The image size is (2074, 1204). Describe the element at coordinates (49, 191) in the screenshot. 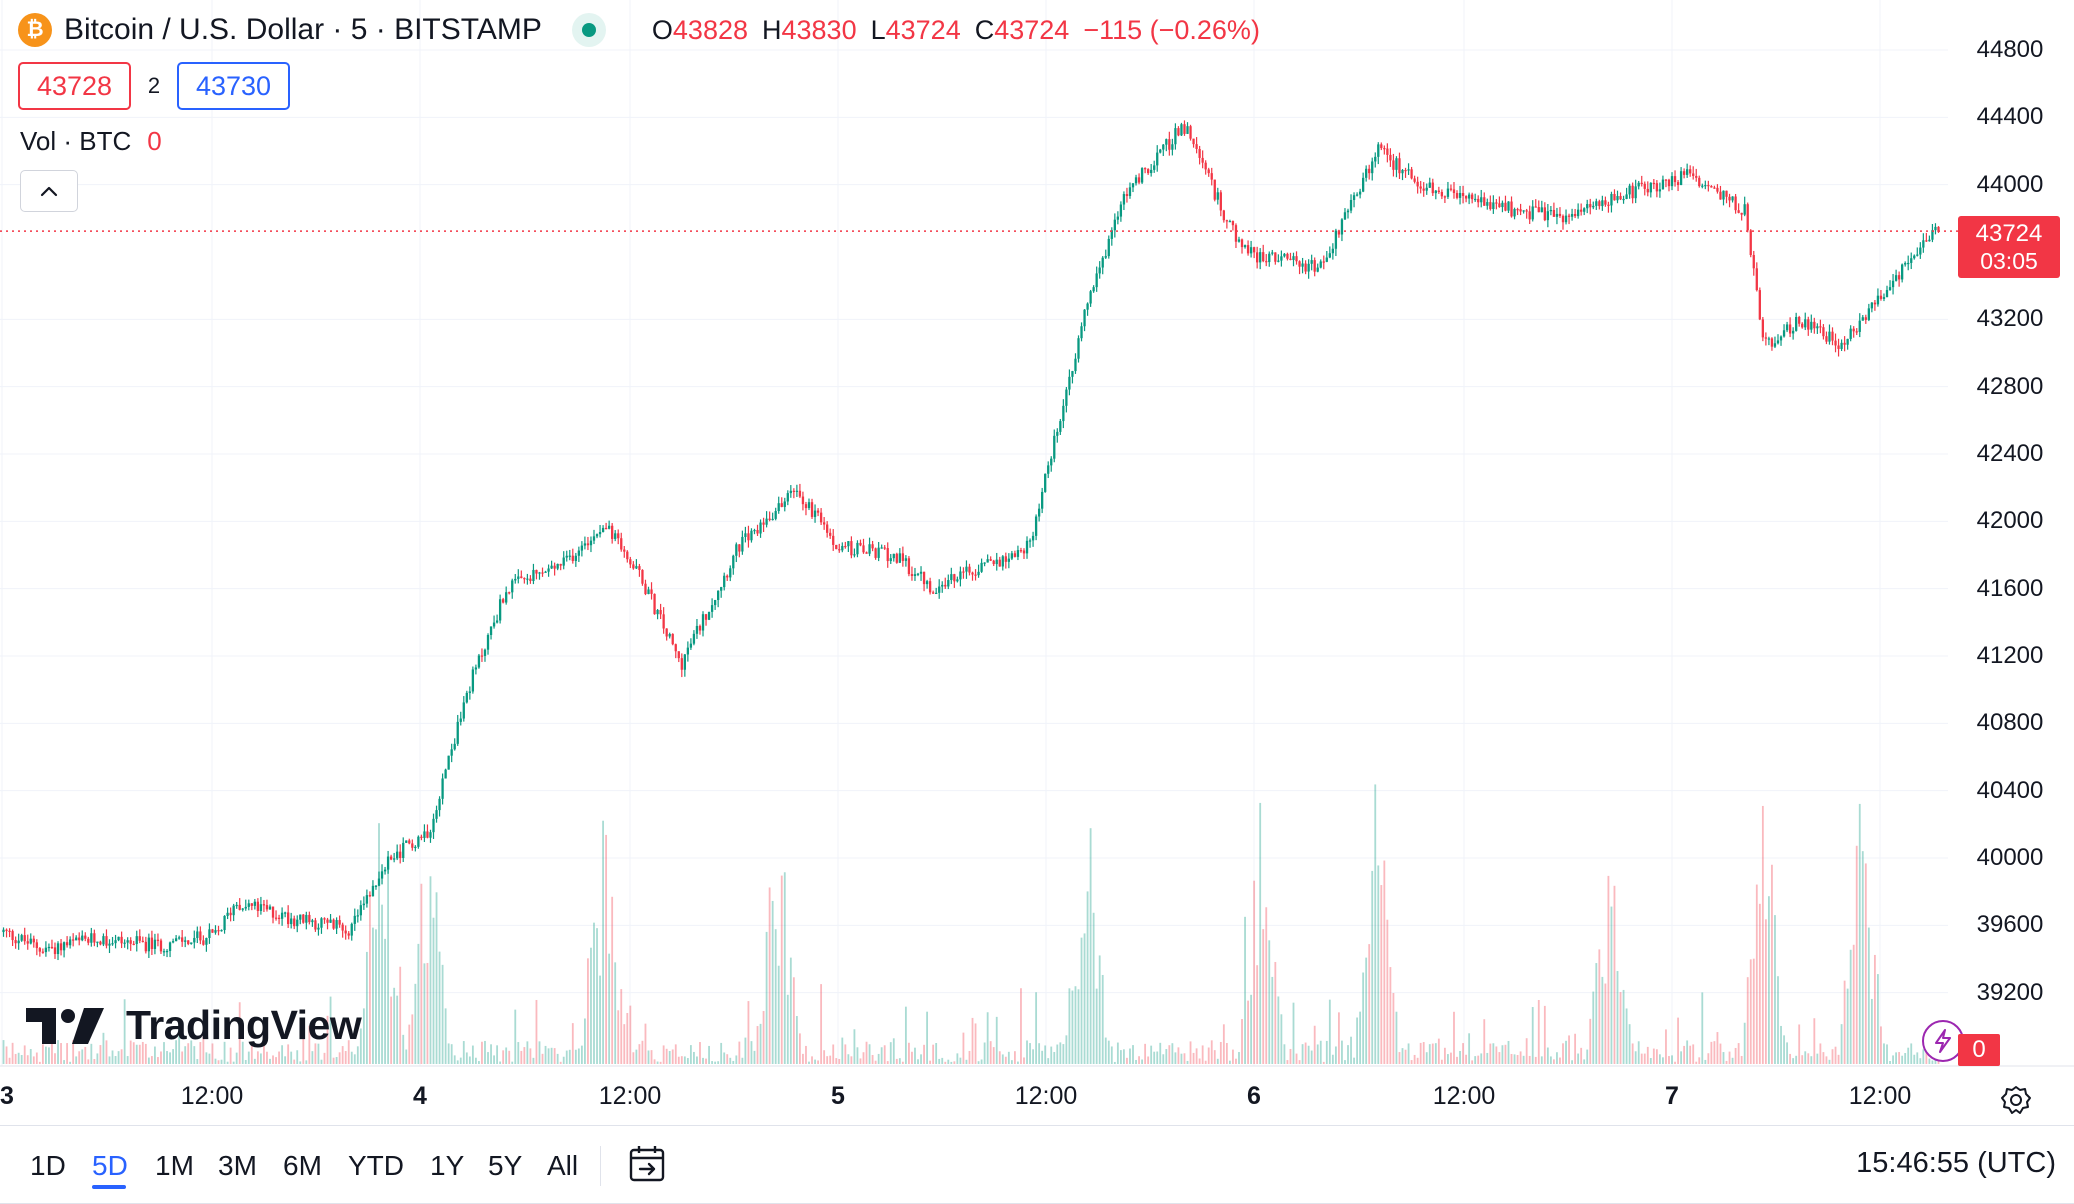

I see `collapse-legend-button` at that location.